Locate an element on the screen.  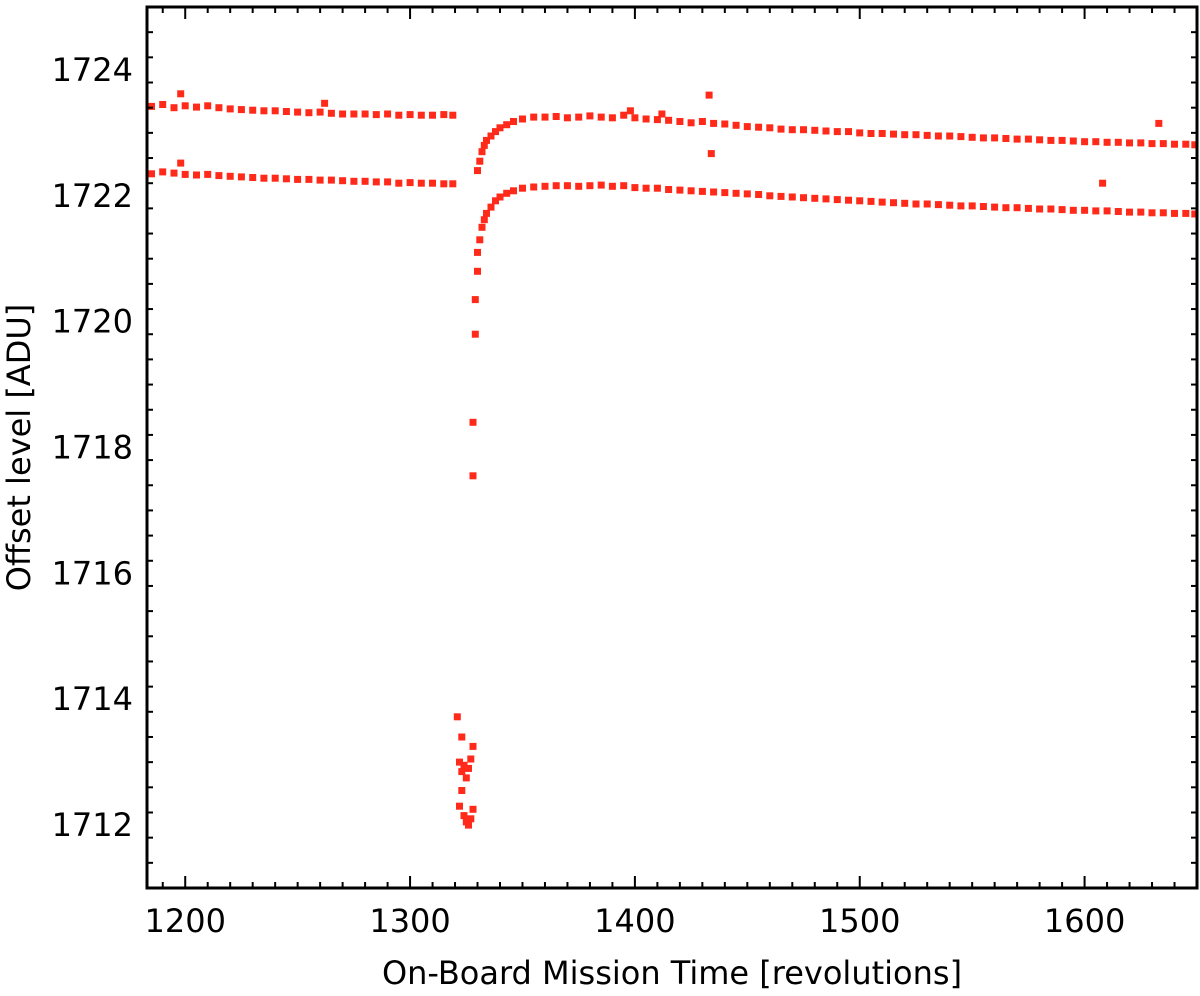
x-tick-label: 1200 is located at coordinates (185, 921).